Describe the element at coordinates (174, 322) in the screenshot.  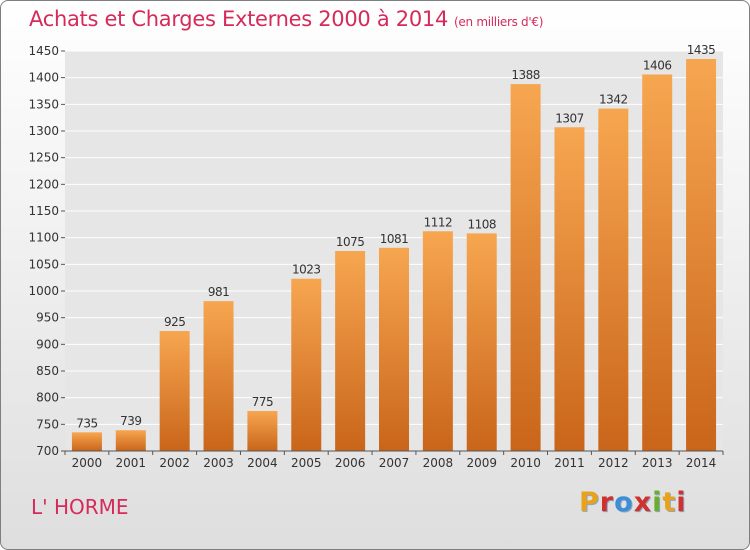
I see `data-label-2002: 925` at that location.